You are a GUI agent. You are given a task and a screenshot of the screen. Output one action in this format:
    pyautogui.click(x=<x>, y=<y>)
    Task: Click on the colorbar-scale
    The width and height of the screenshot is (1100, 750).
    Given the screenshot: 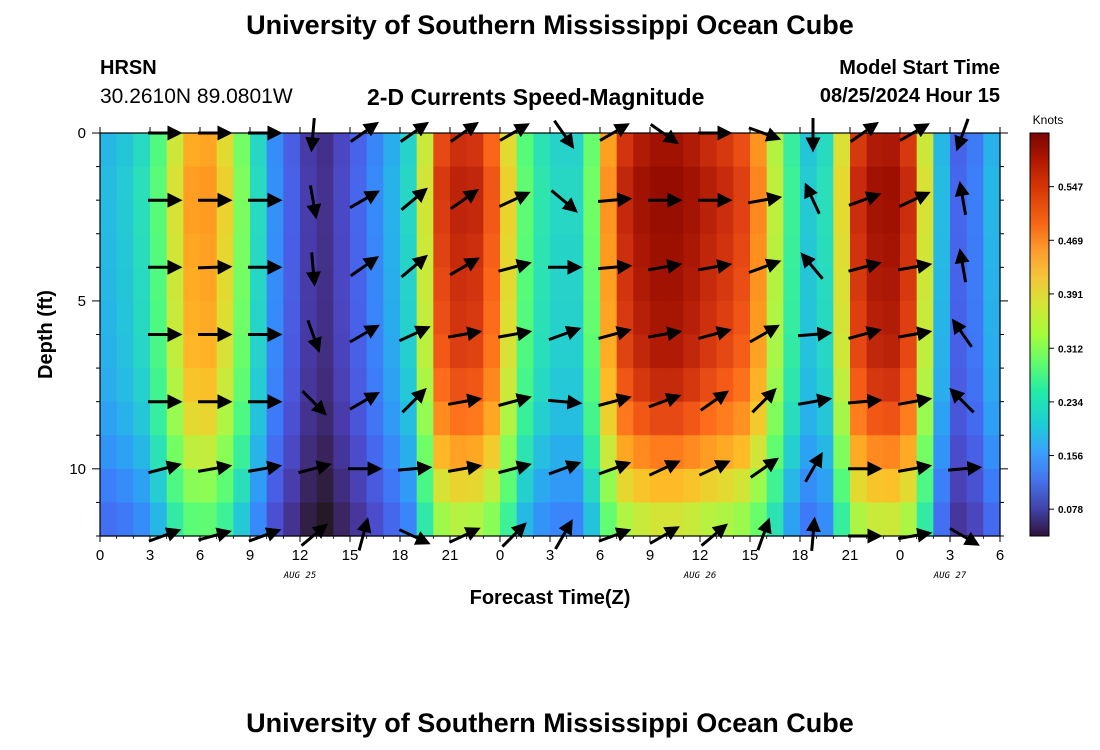 What is the action you would take?
    pyautogui.click(x=1039, y=334)
    